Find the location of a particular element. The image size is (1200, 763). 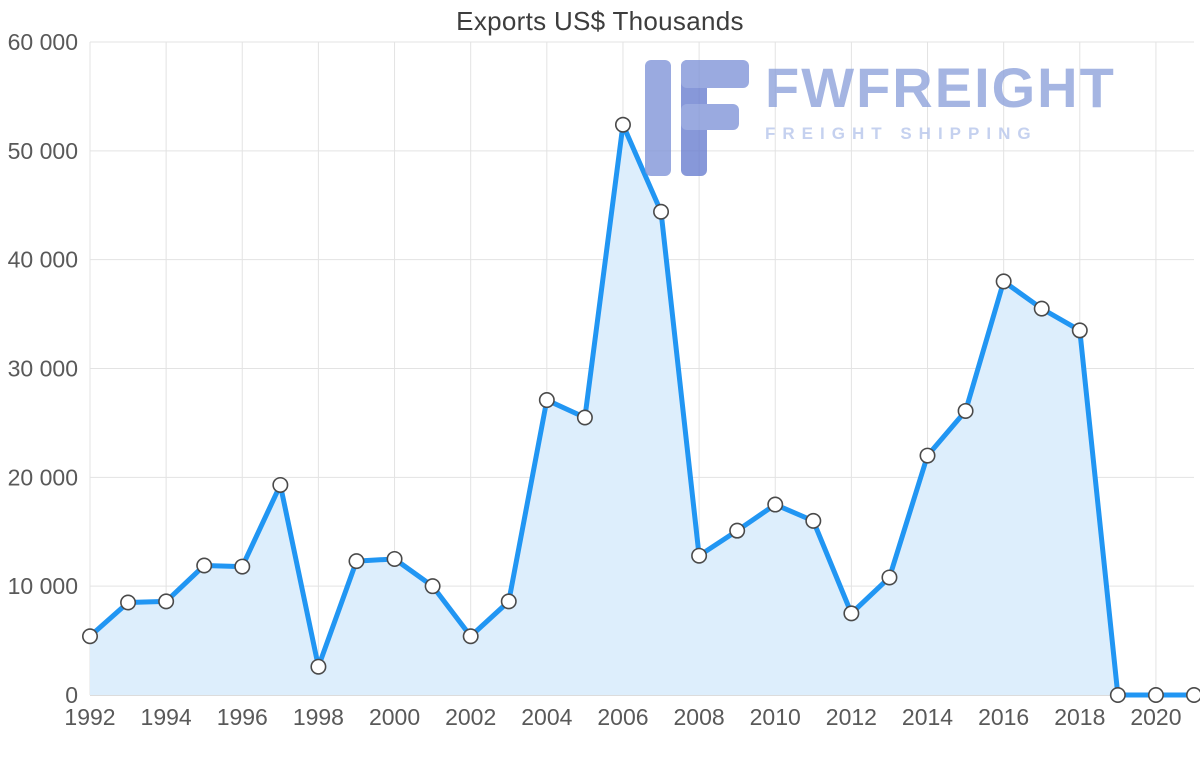

x-tick-label: 1994 is located at coordinates (166, 717).